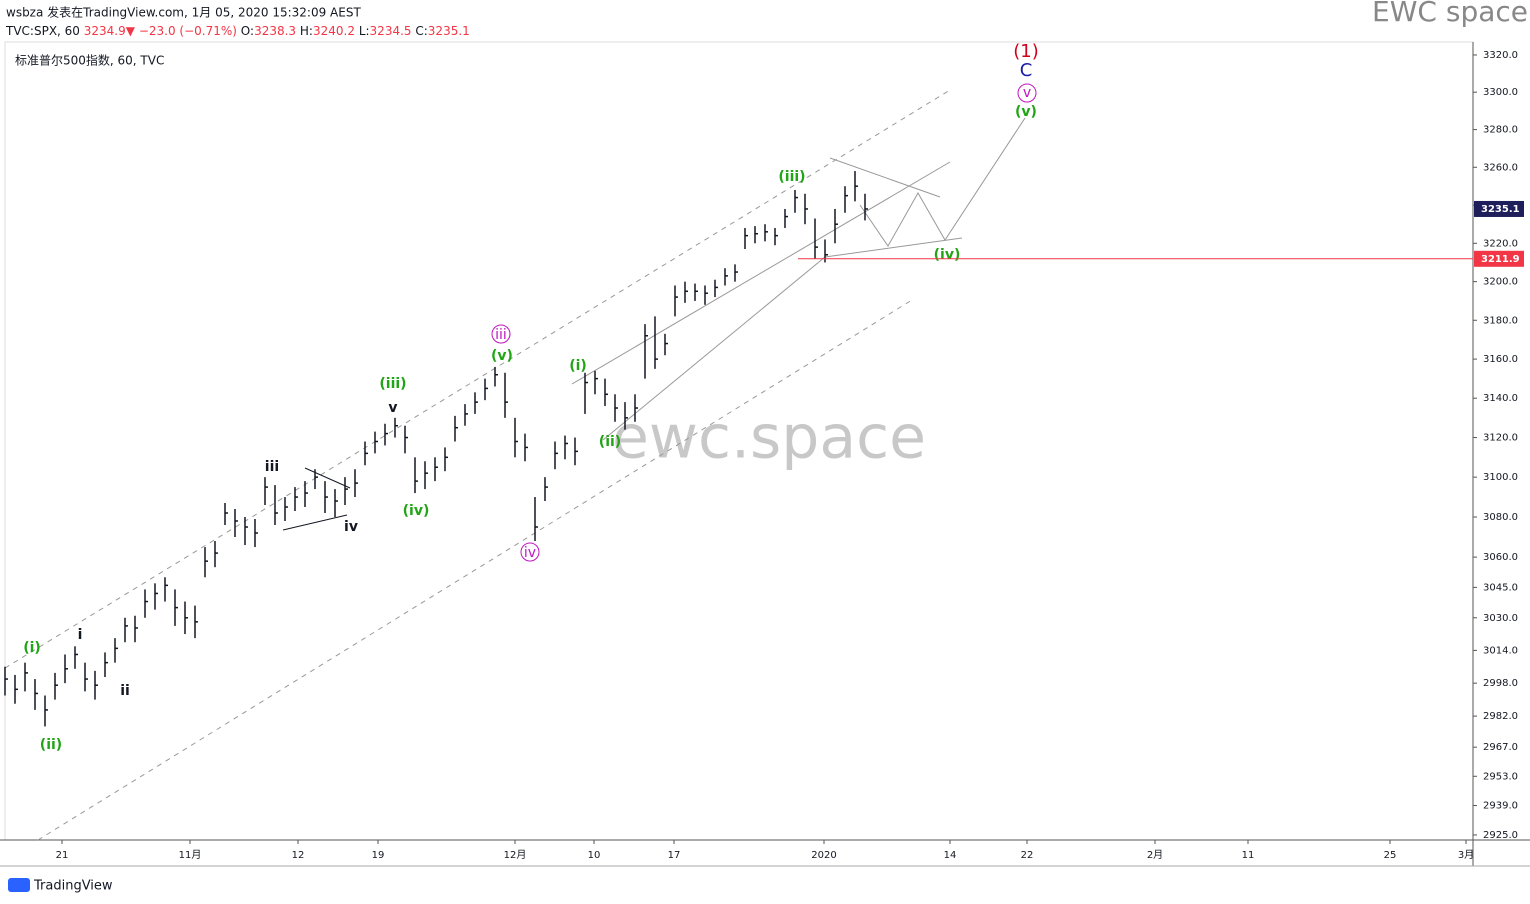 Image resolution: width=1530 pixels, height=904 pixels. Describe the element at coordinates (19, 885) in the screenshot. I see `logo` at that location.